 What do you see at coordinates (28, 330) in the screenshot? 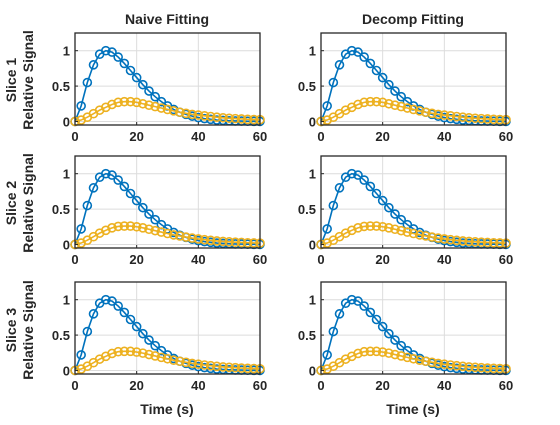
I see `ylabel-row-3: Relative Signal` at bounding box center [28, 330].